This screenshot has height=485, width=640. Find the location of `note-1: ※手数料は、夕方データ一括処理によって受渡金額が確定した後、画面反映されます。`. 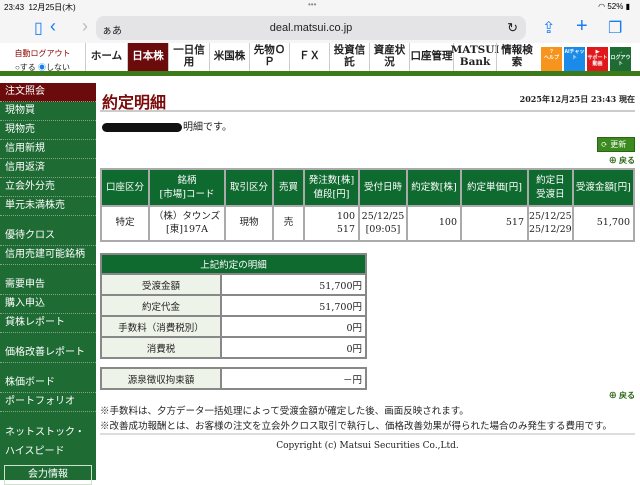

note-1: ※手数料は、夕方データ一括処理によって受渡金額が確定した後、画面反映されます。 is located at coordinates (284, 411).